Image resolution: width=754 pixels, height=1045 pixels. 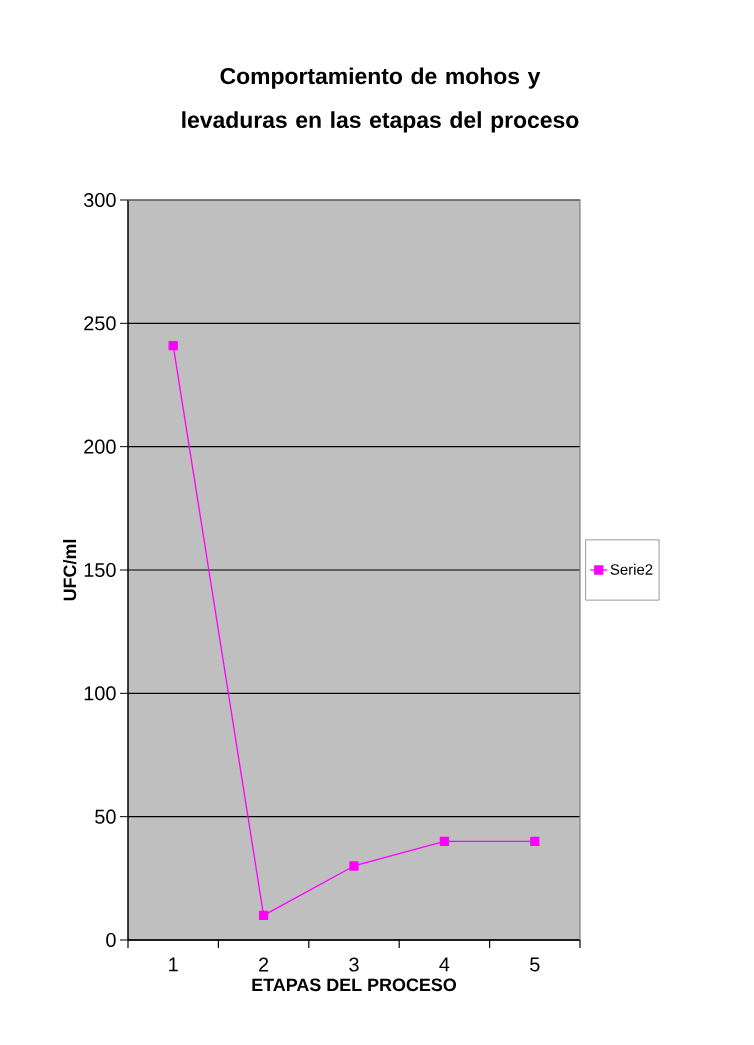 What do you see at coordinates (444, 964) in the screenshot?
I see `x-tick-label: 4` at bounding box center [444, 964].